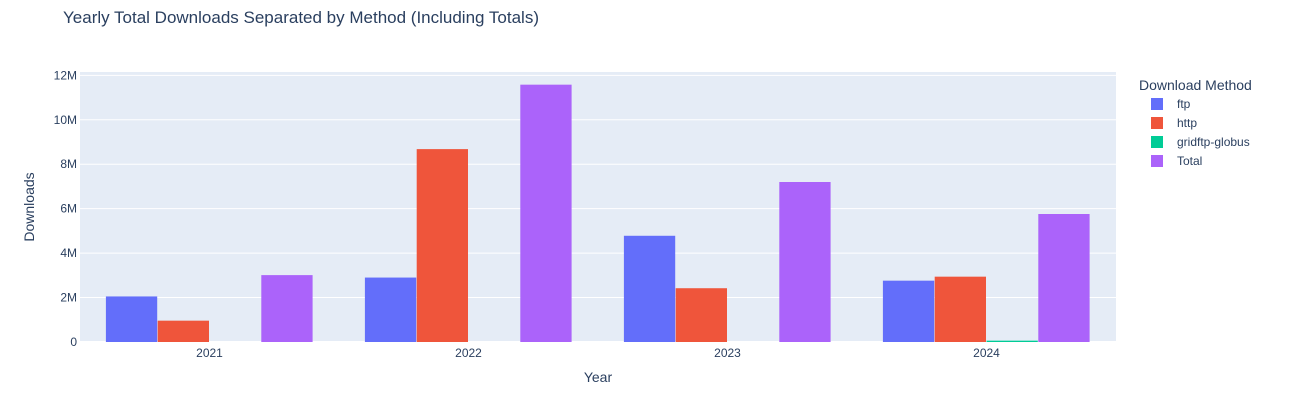  I want to click on x-tick-label: 2022, so click(468, 353).